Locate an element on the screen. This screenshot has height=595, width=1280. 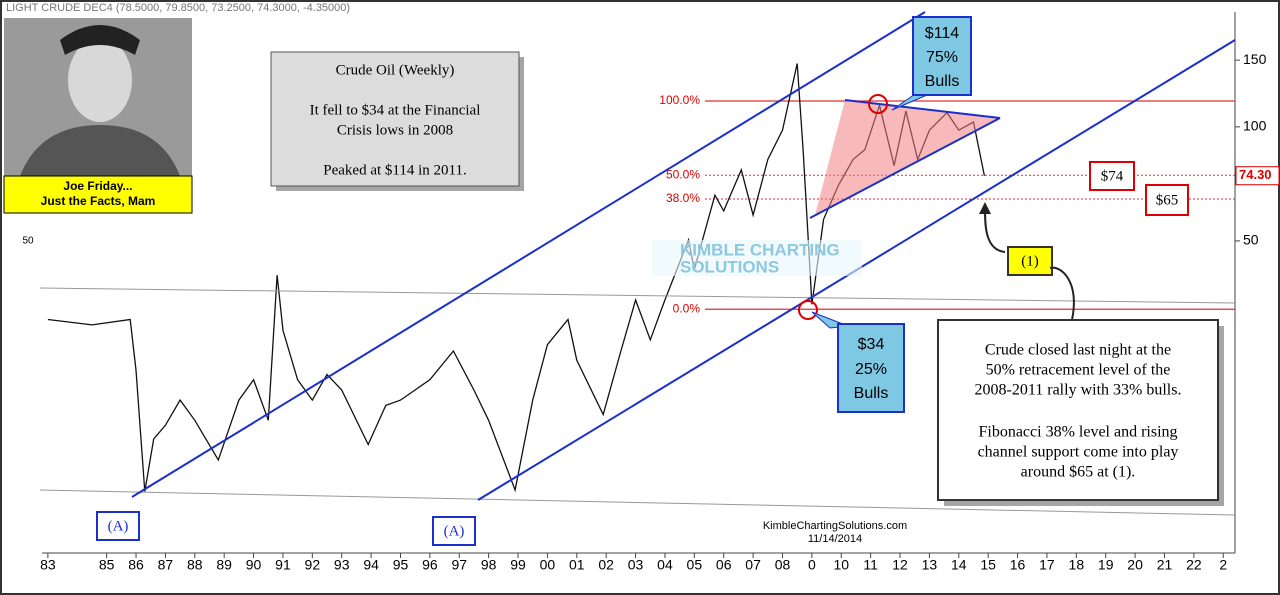
triangle-pattern is located at coordinates (907, 157).